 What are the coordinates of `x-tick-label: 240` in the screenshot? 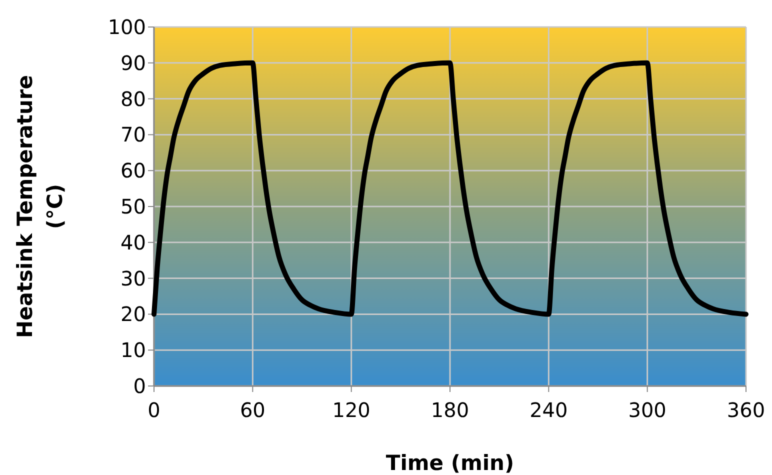 It's located at (549, 410).